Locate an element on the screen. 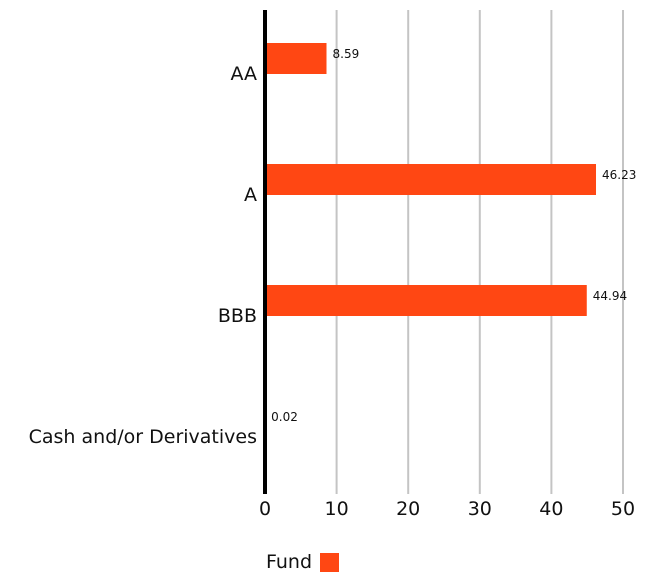 This screenshot has height=574, width=652. data-label: 44.94 is located at coordinates (610, 296).